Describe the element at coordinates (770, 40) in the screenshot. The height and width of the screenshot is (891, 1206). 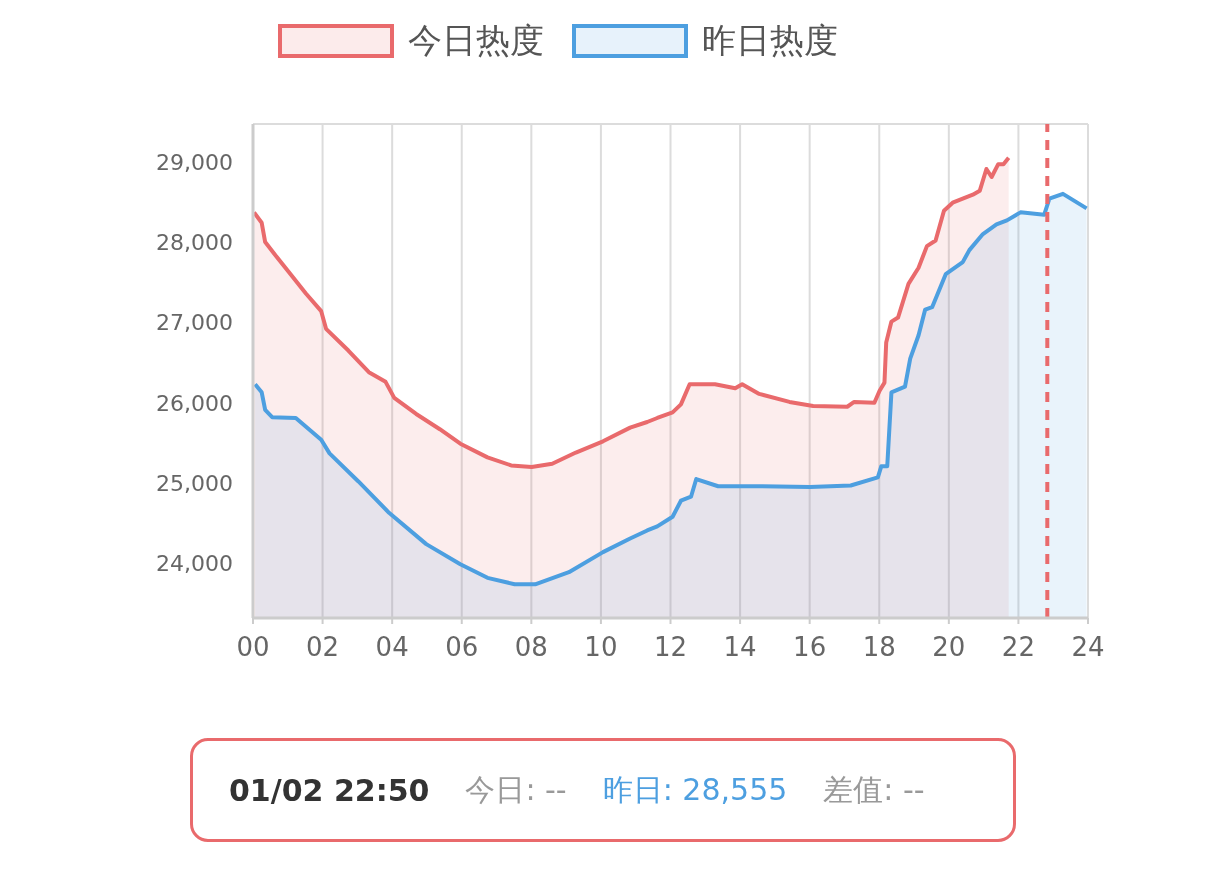
I see `legend-label: 昨日热度` at that location.